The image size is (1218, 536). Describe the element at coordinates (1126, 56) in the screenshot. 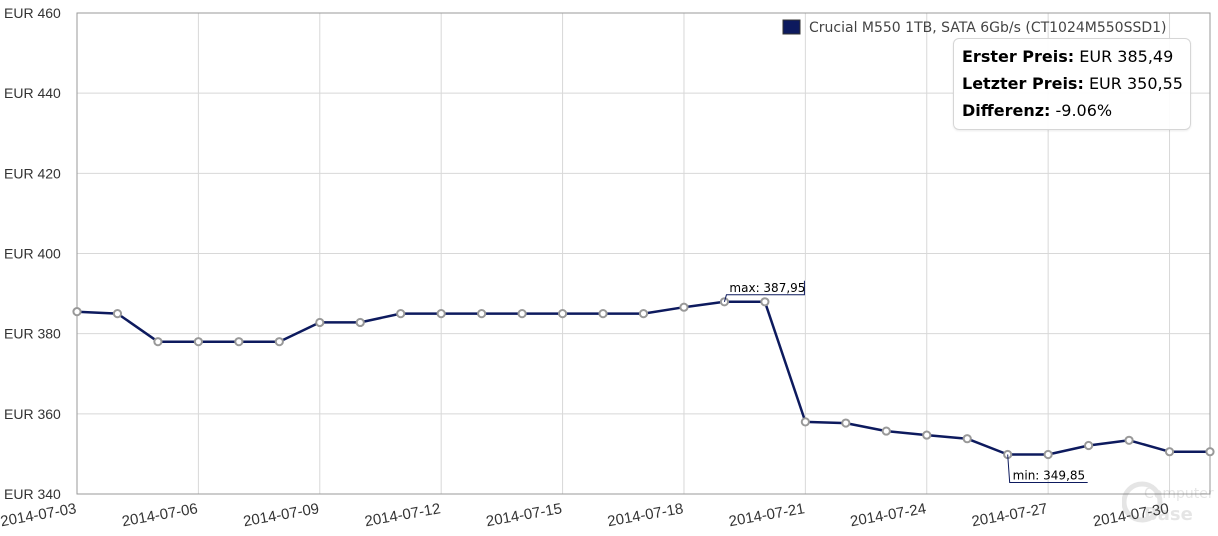

I see `tooltip-first-value: EUR 385,49` at that location.